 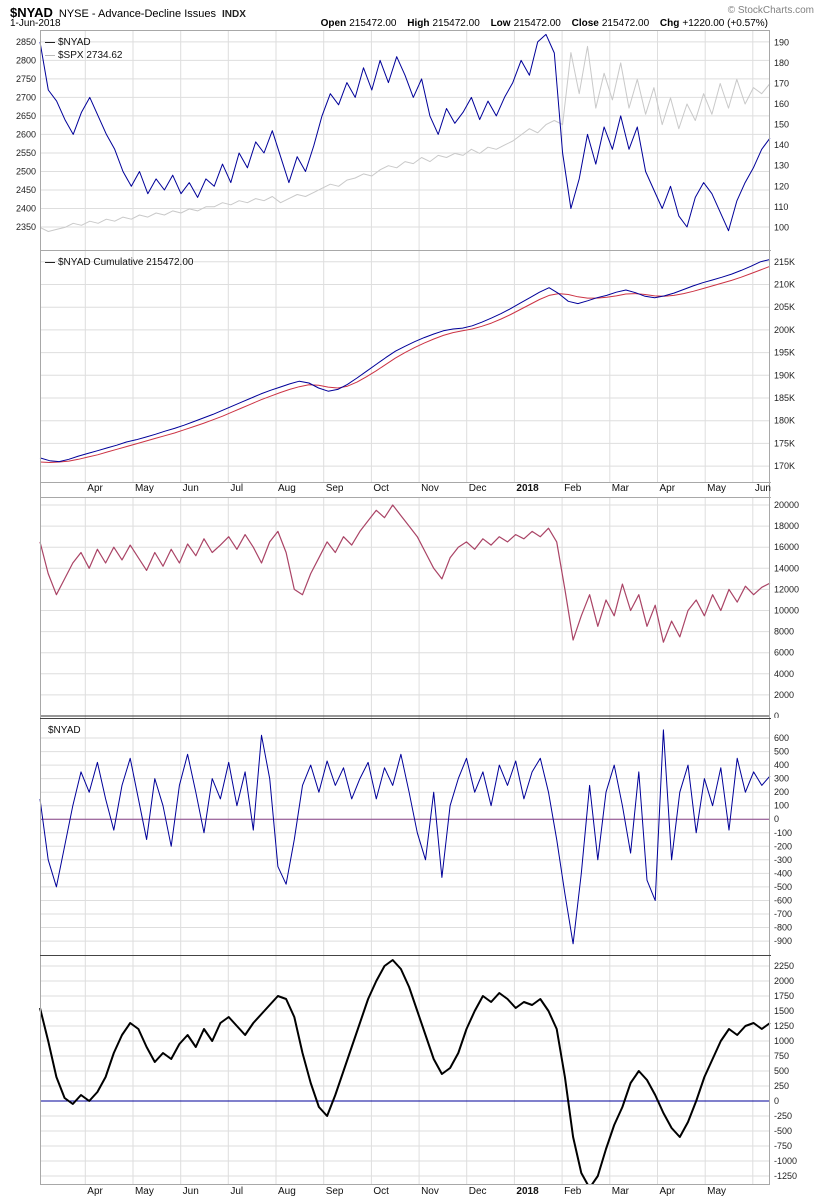 I want to click on close-value: 215472.00, so click(x=625, y=23).